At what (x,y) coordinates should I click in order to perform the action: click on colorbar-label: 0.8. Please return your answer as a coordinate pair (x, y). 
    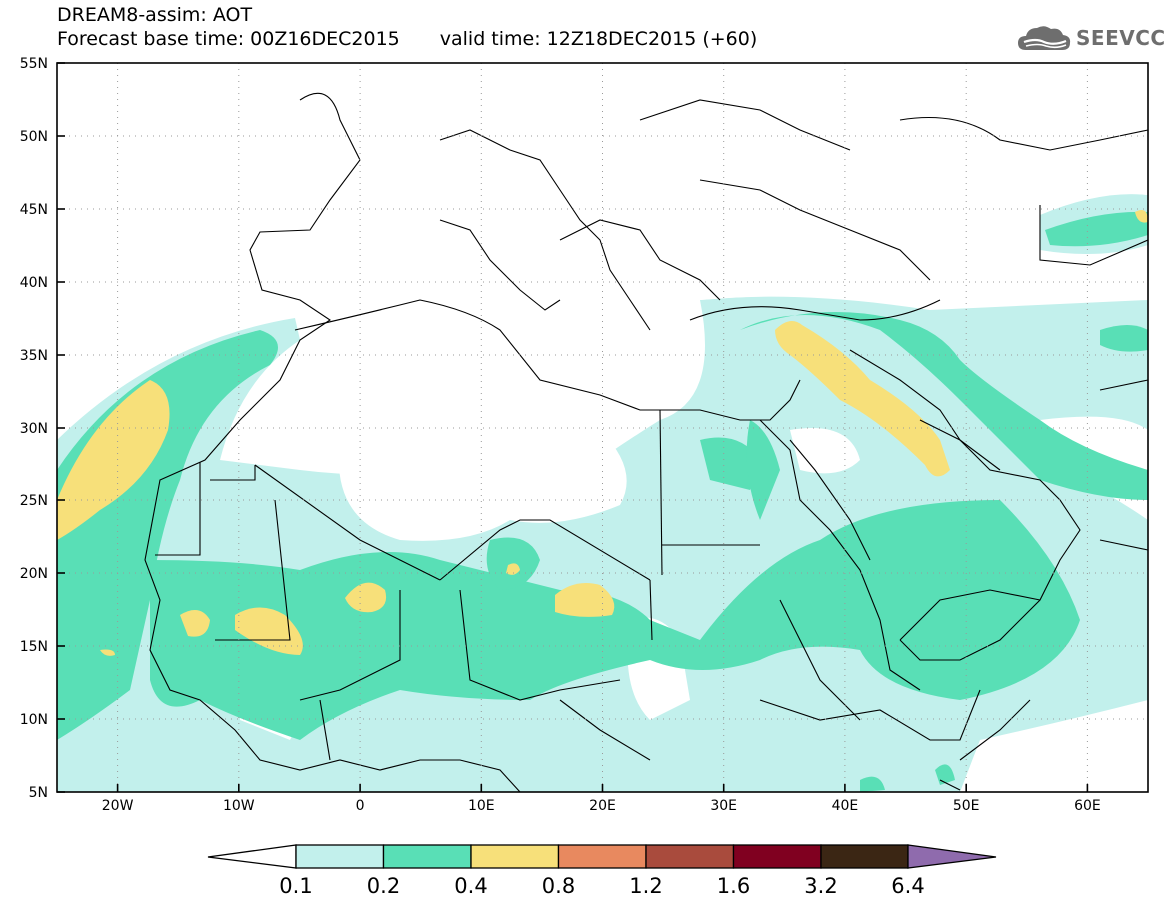
    Looking at the image, I should click on (558, 886).